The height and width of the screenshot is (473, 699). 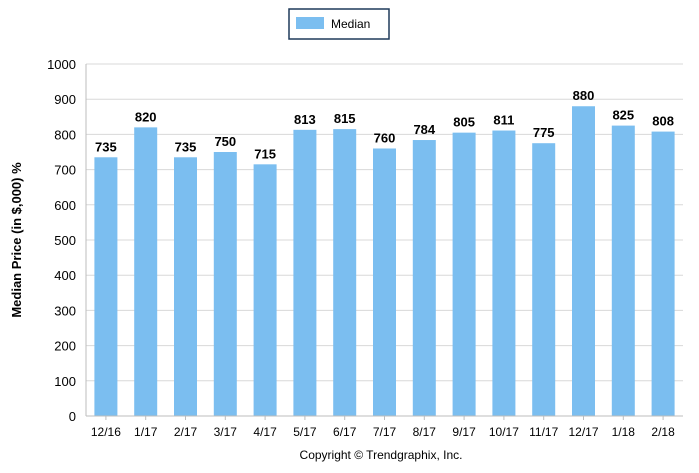 I want to click on x-tick-label: 12/16, so click(x=106, y=432).